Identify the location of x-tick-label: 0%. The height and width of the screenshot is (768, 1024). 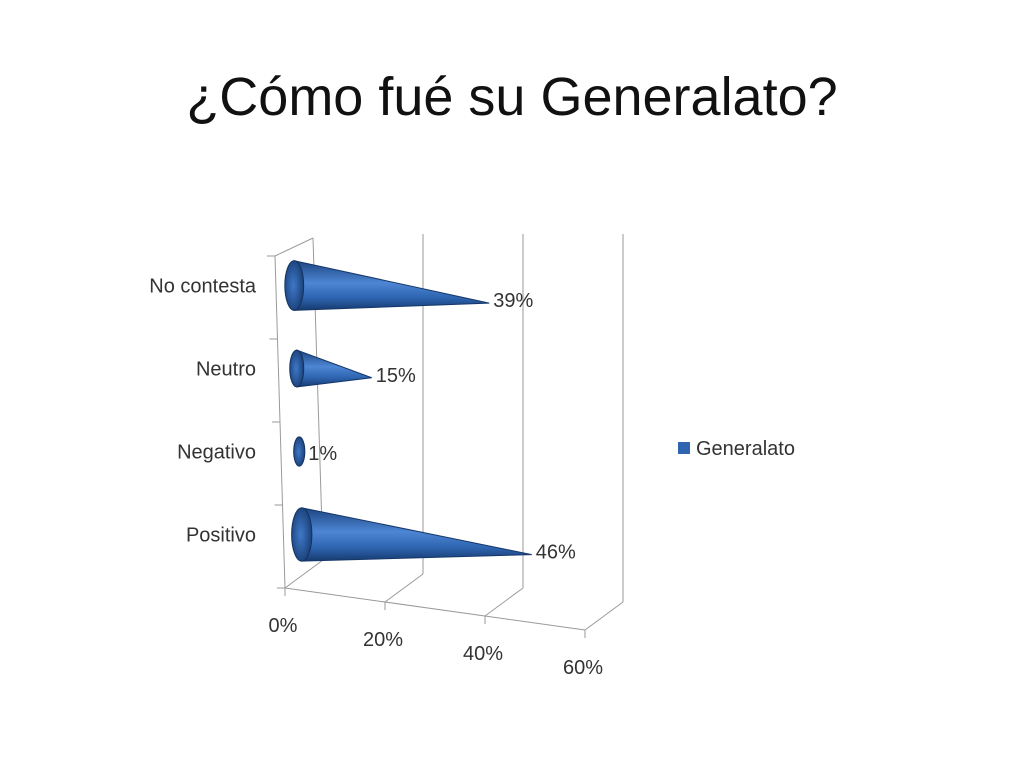
(283, 626).